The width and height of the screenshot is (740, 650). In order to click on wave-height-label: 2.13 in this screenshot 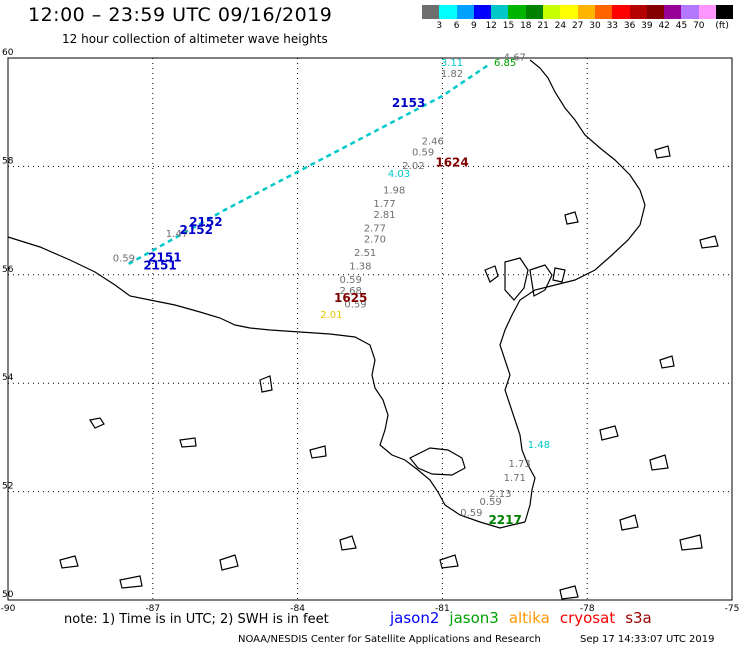, I will do `click(500, 494)`.